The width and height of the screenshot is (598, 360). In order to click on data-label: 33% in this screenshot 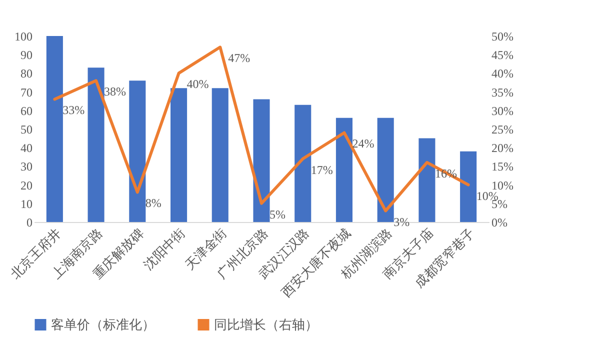, I will do `click(73, 110)`.